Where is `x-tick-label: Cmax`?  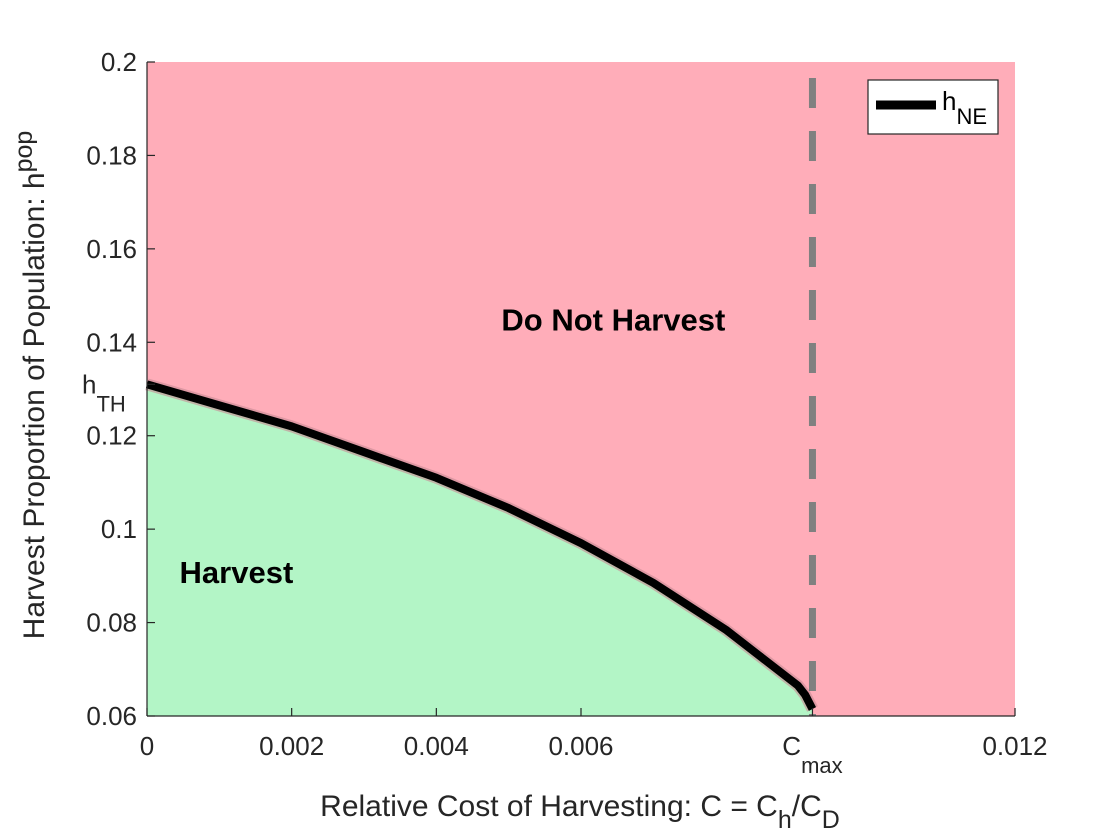
x-tick-label: Cmax is located at coordinates (812, 754).